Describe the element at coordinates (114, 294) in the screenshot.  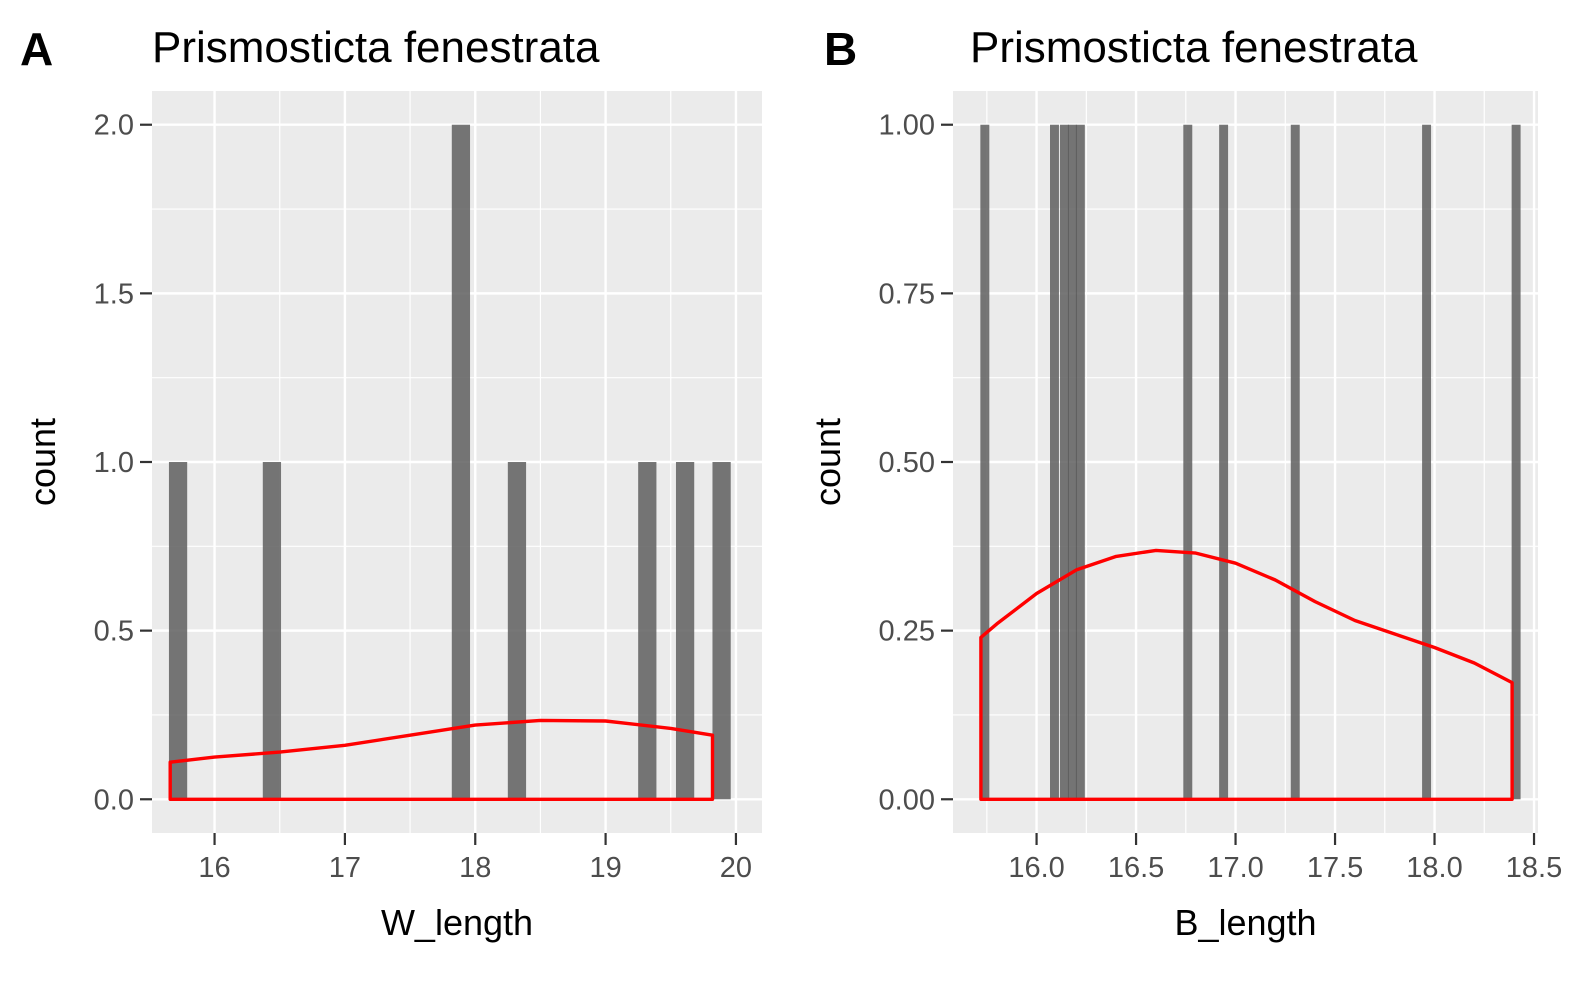
I see `y-tick-label: 1.5` at that location.